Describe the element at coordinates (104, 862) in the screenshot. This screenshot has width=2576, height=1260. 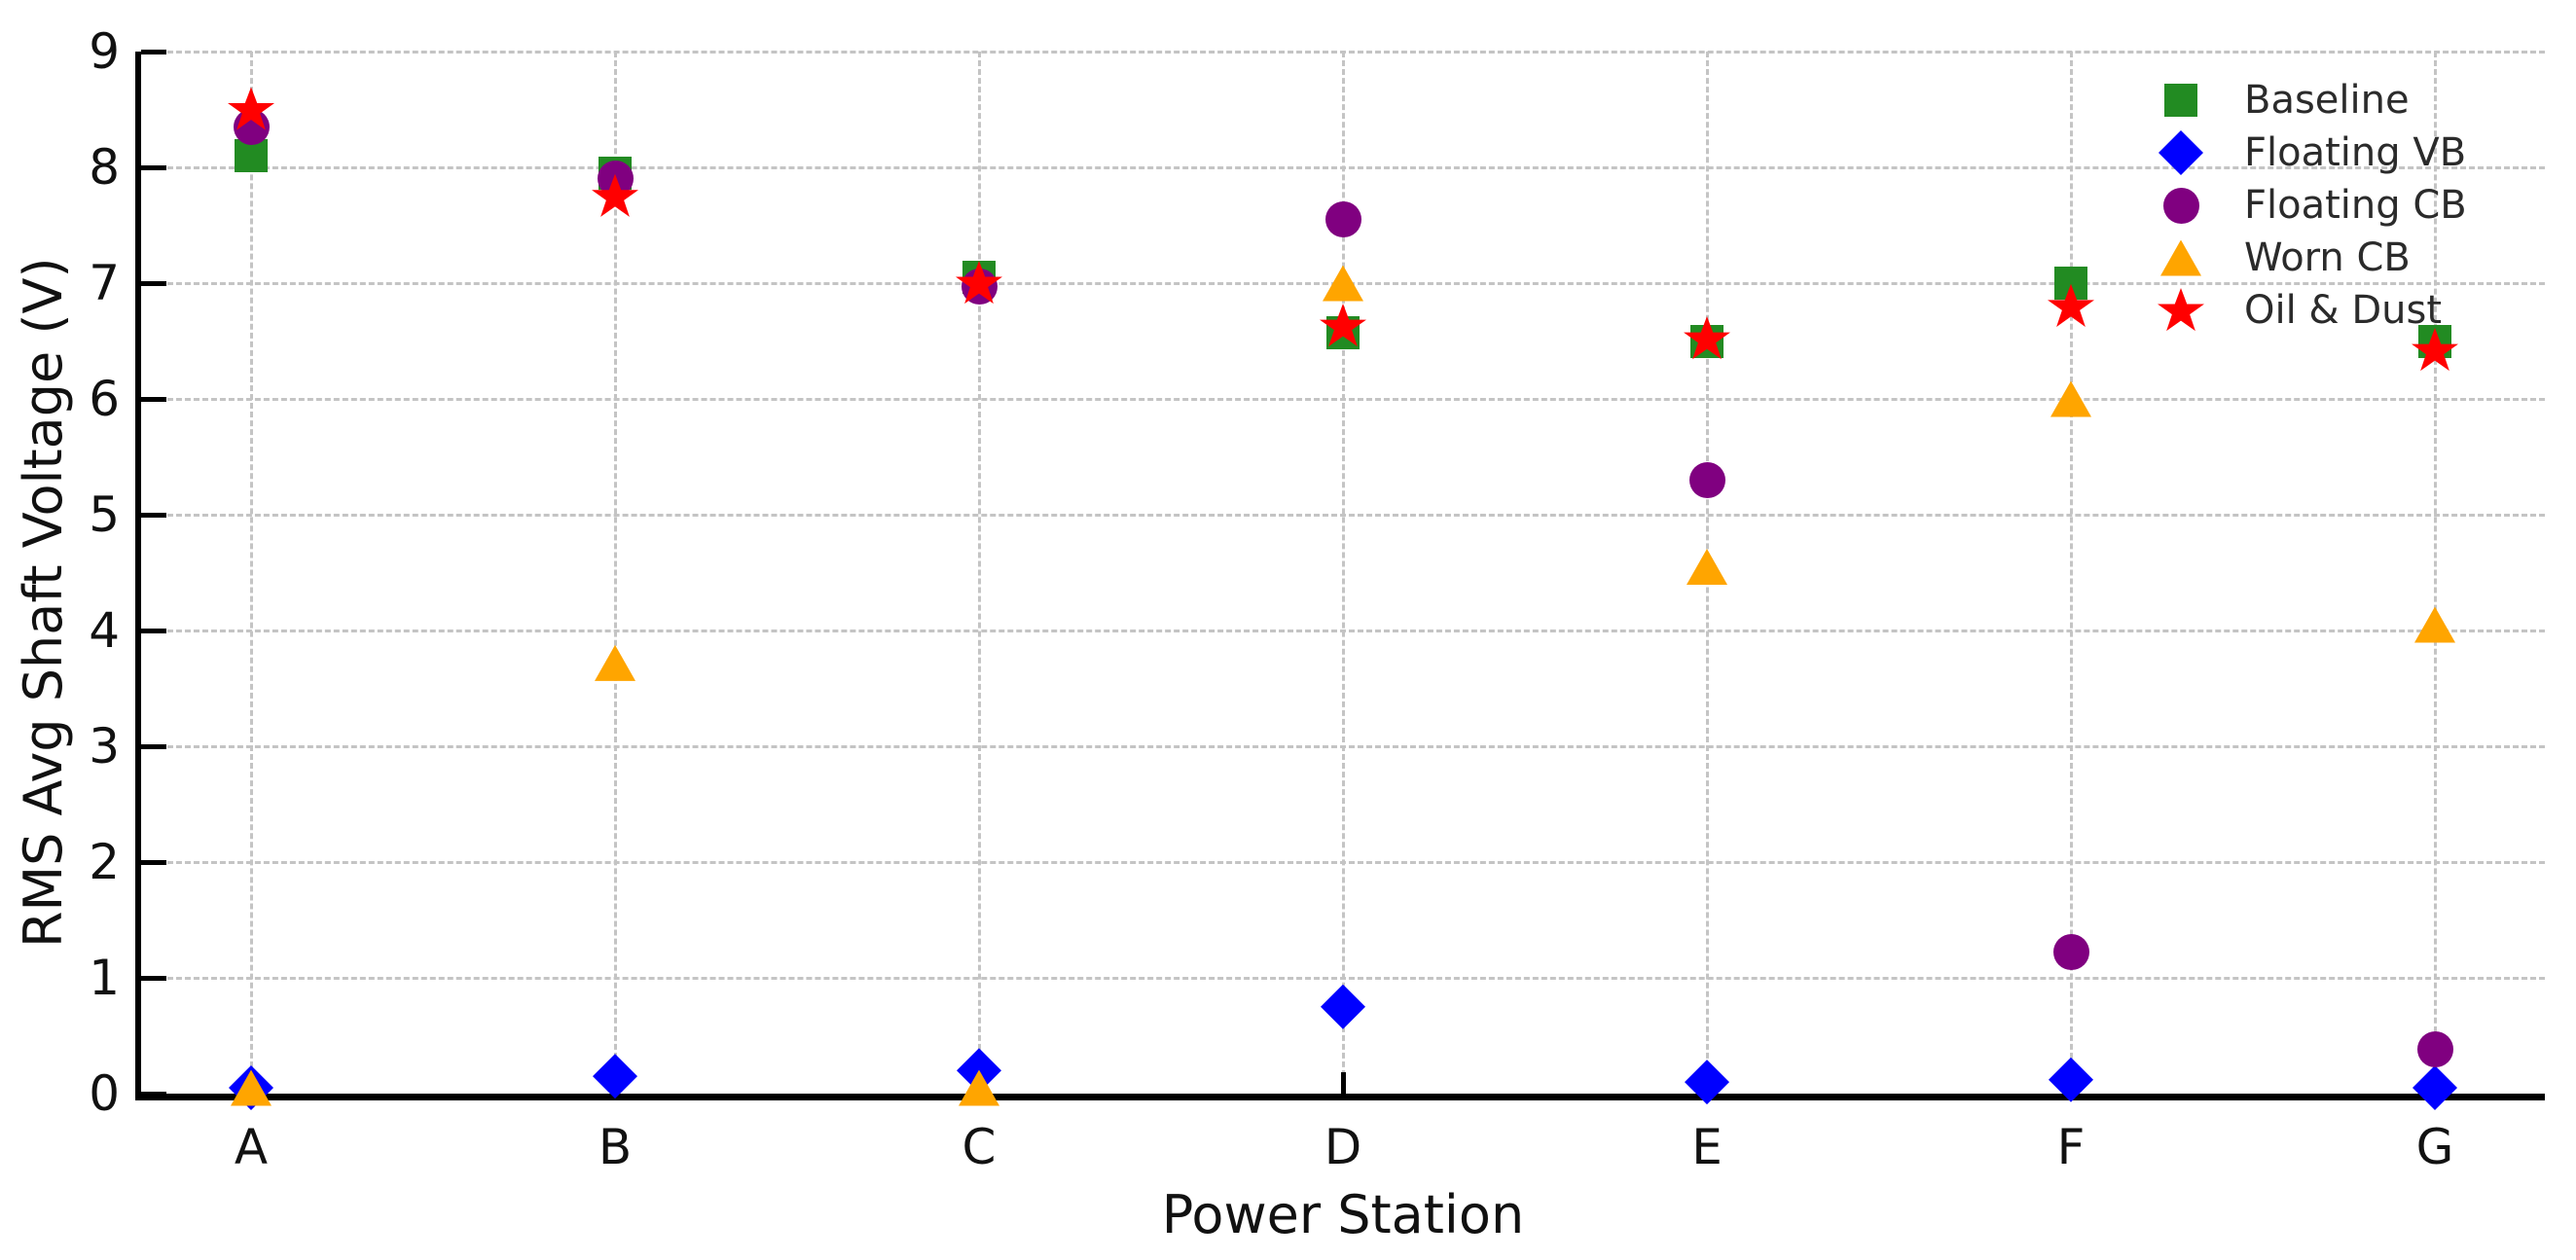
I see `y-tick-label: 2` at that location.